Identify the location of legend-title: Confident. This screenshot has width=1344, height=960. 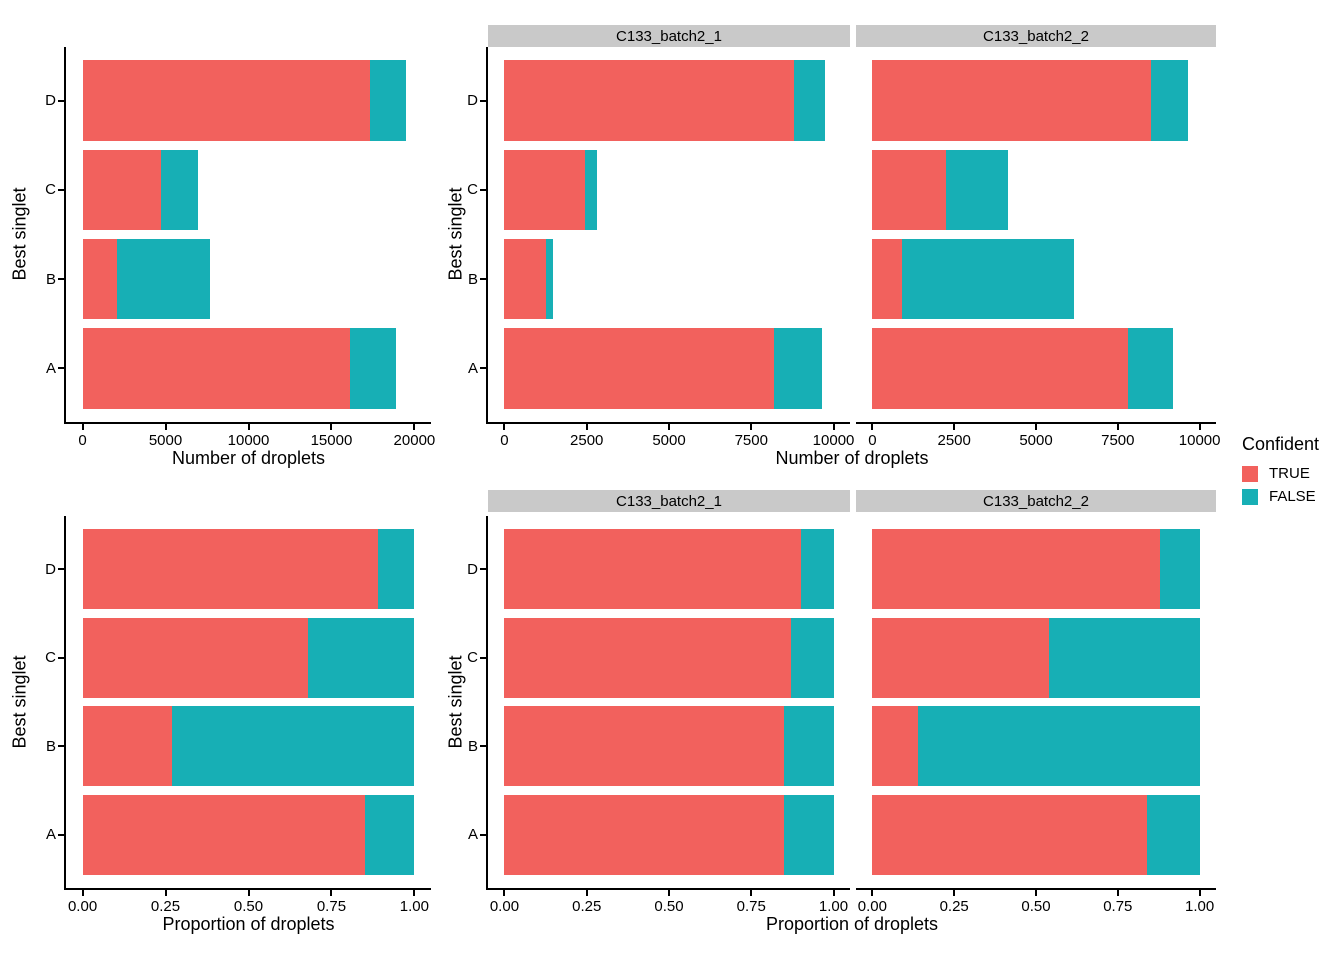
(1281, 444).